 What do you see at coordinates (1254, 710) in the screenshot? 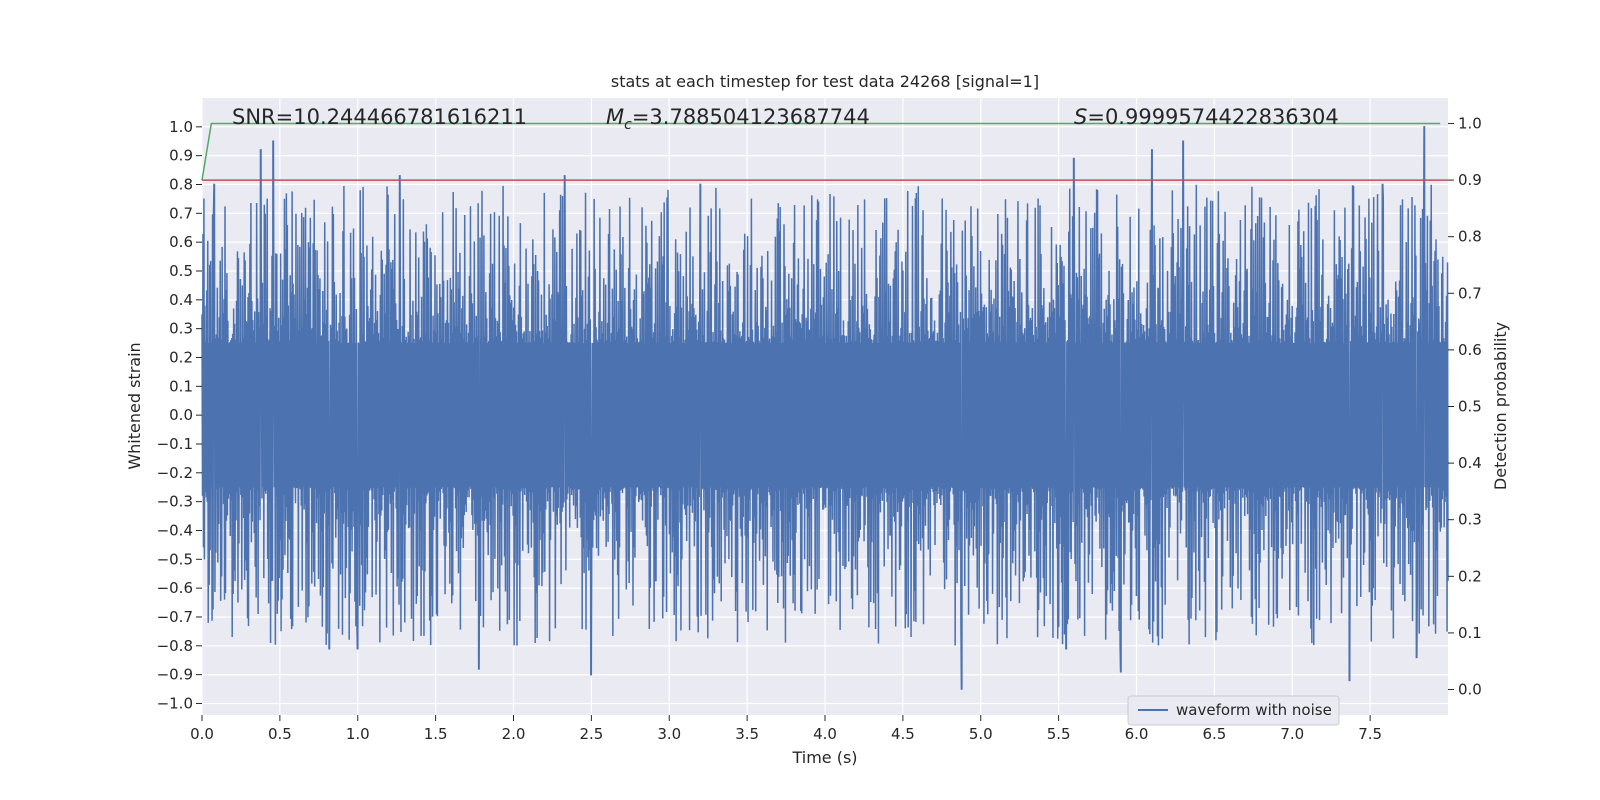
I see `legend-label: waveform with noise` at bounding box center [1254, 710].